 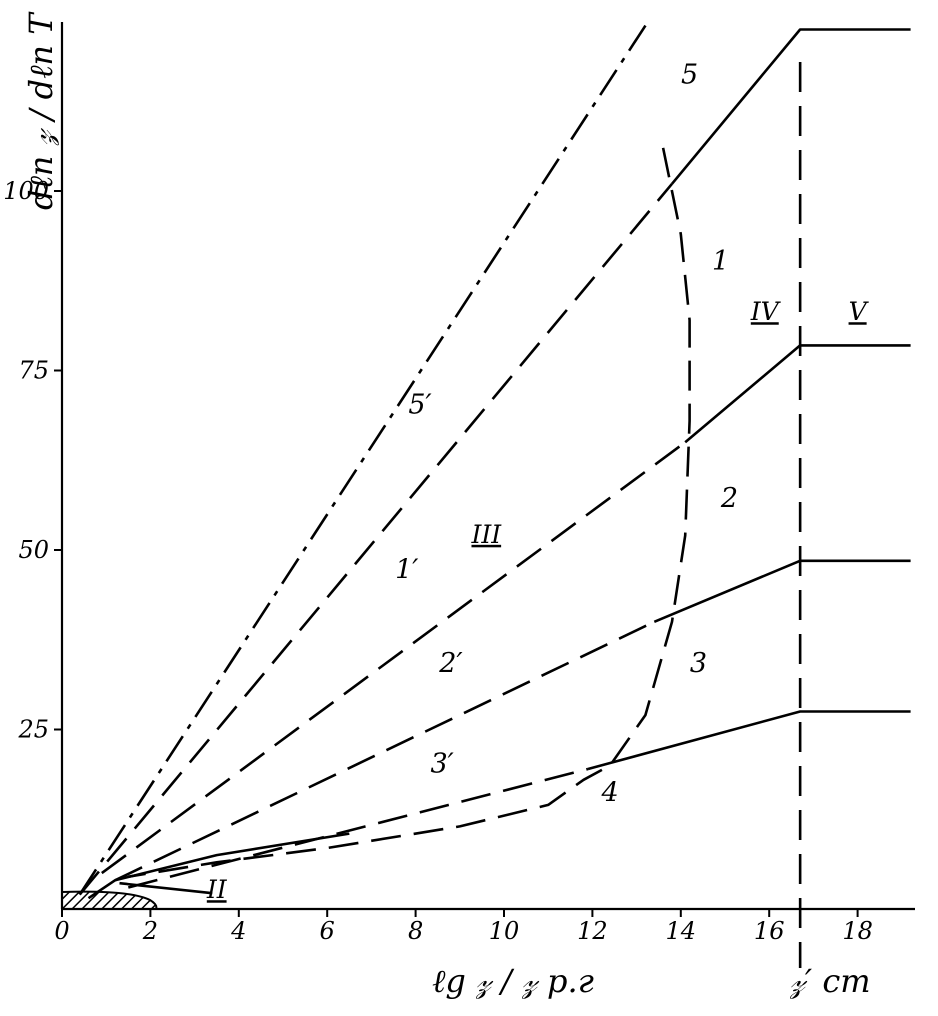 I want to click on x-tick-label: 0, so click(x=61, y=931).